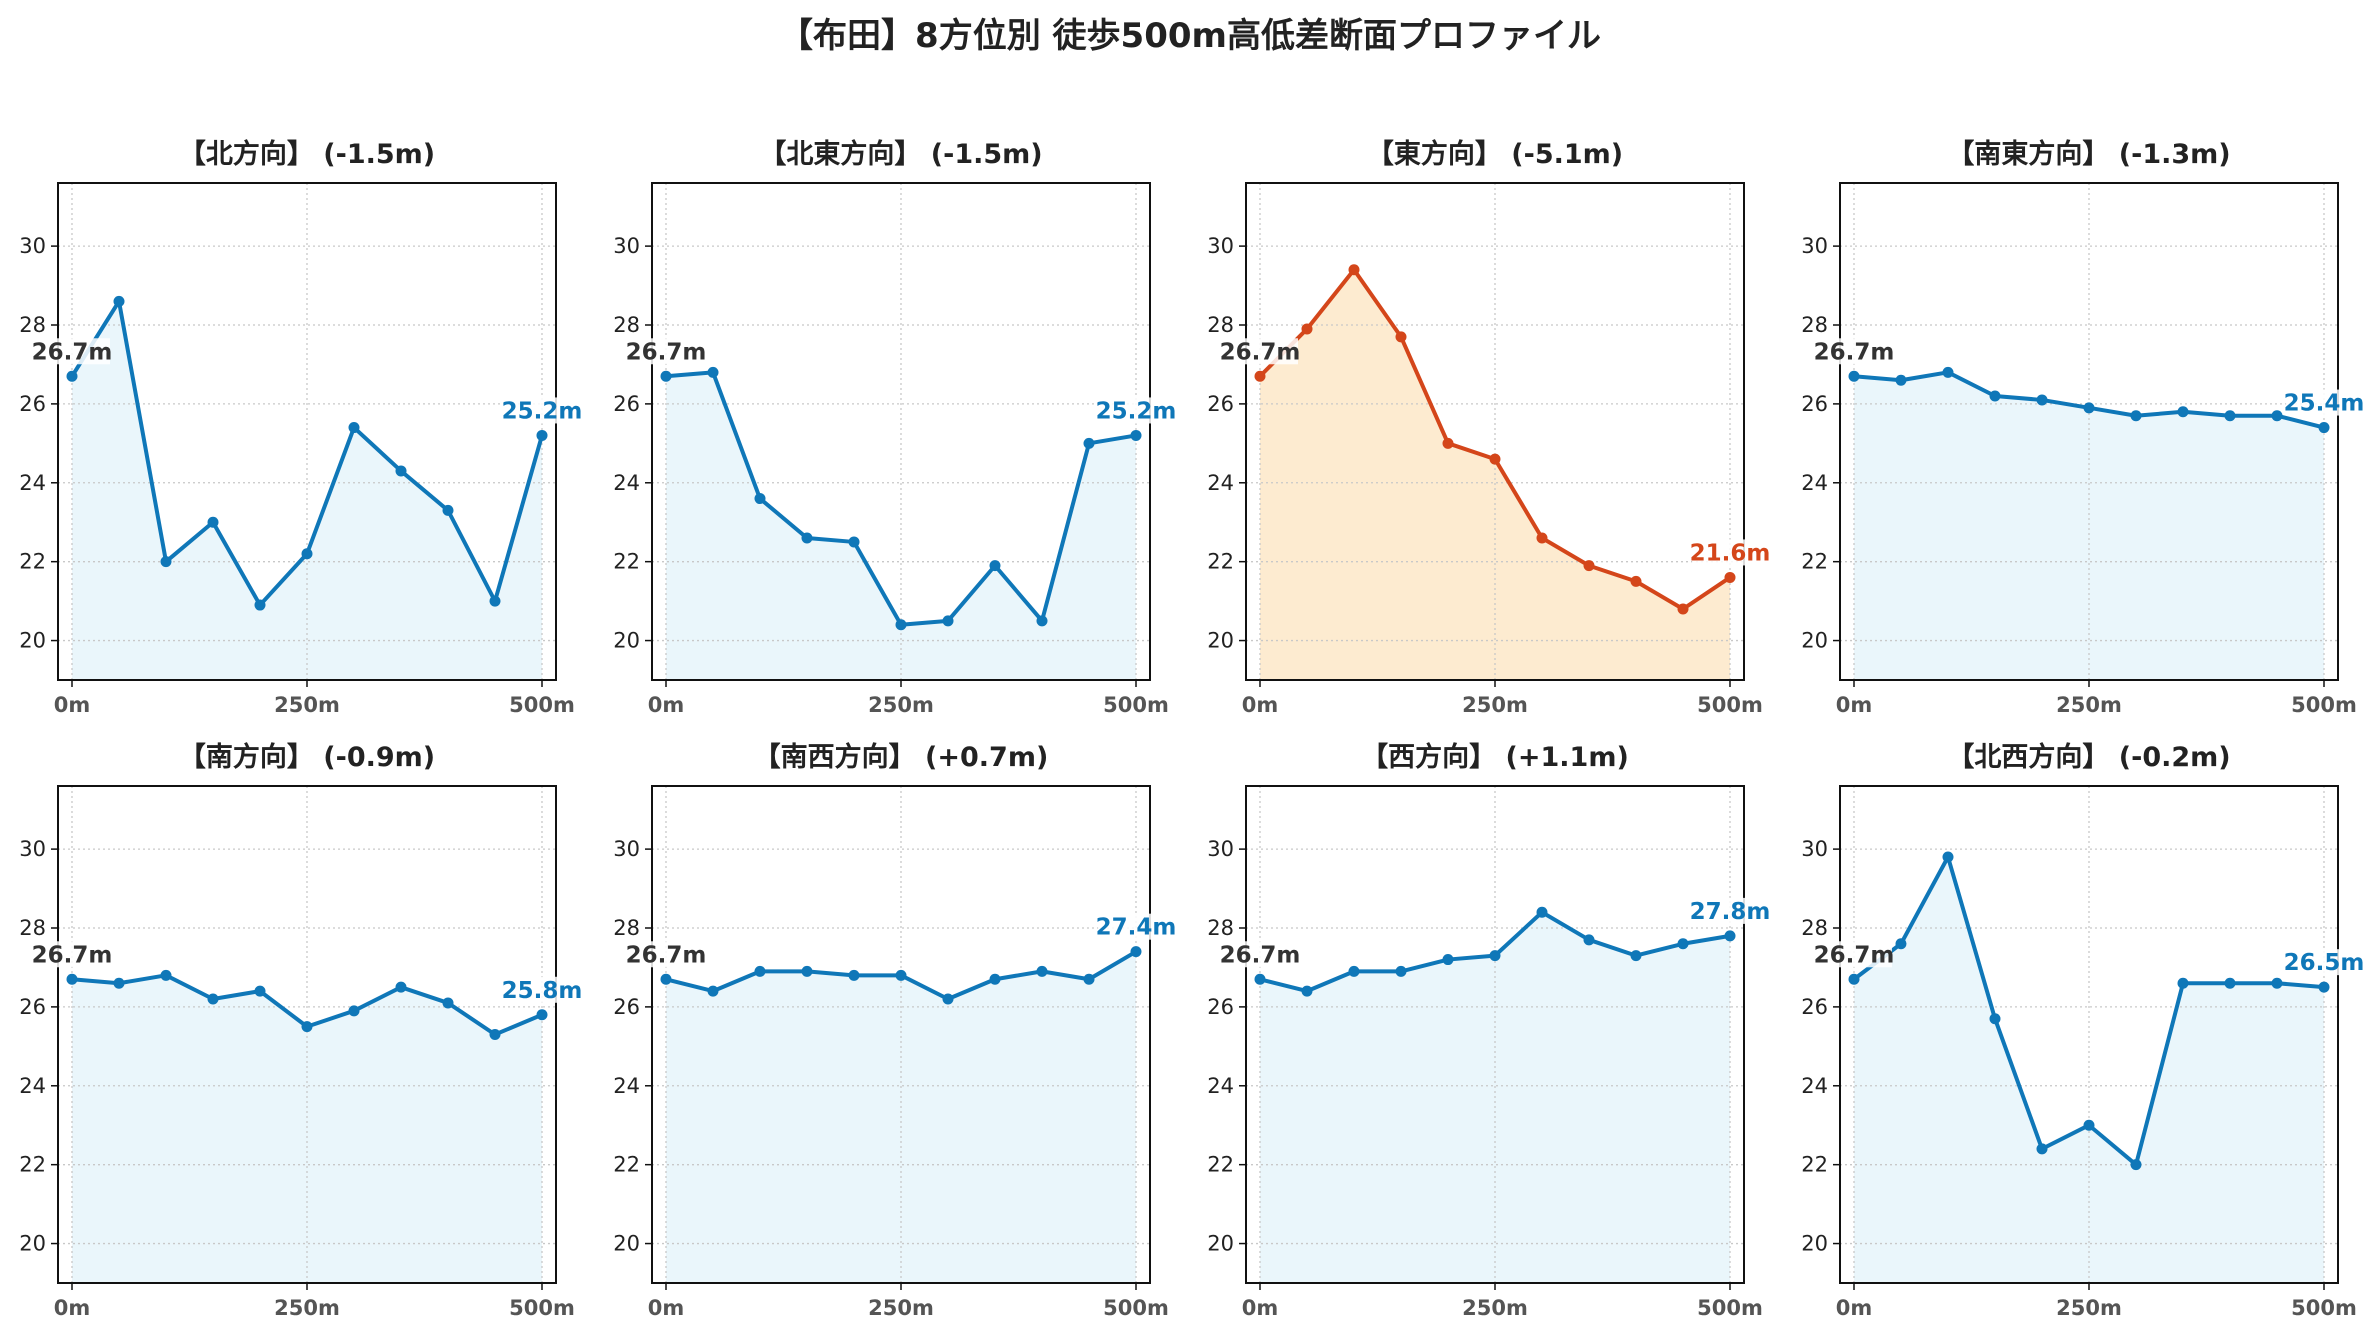 This screenshot has width=2380, height=1340. I want to click on chart-title: 【南東方向】 (-1.3m), so click(2088, 154).